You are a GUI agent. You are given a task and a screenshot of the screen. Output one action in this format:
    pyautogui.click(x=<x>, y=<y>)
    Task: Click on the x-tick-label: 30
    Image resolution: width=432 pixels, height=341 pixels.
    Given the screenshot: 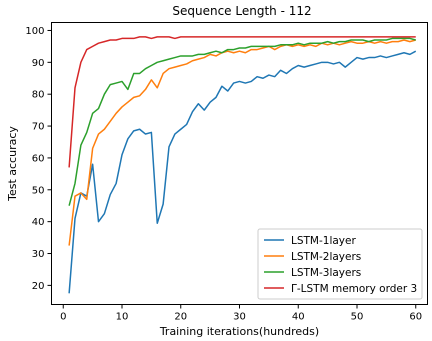 What is the action you would take?
    pyautogui.click(x=239, y=317)
    